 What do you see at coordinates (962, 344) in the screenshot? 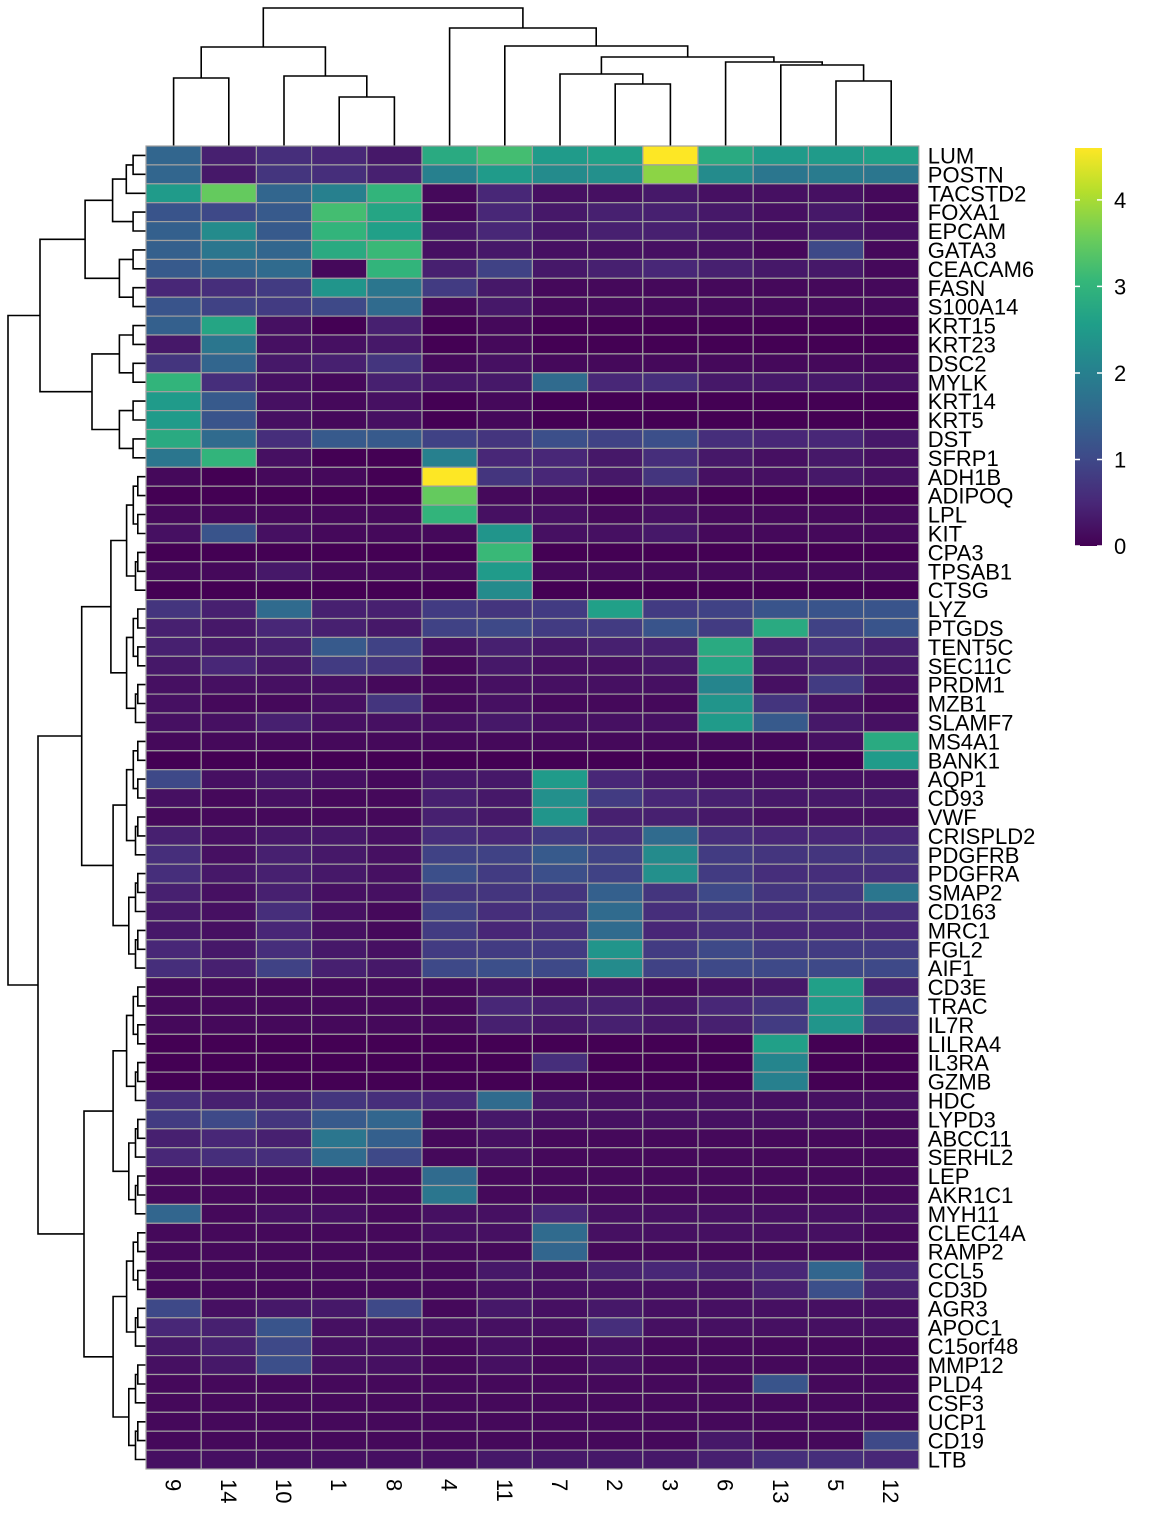
I see `row-label: KRT23` at bounding box center [962, 344].